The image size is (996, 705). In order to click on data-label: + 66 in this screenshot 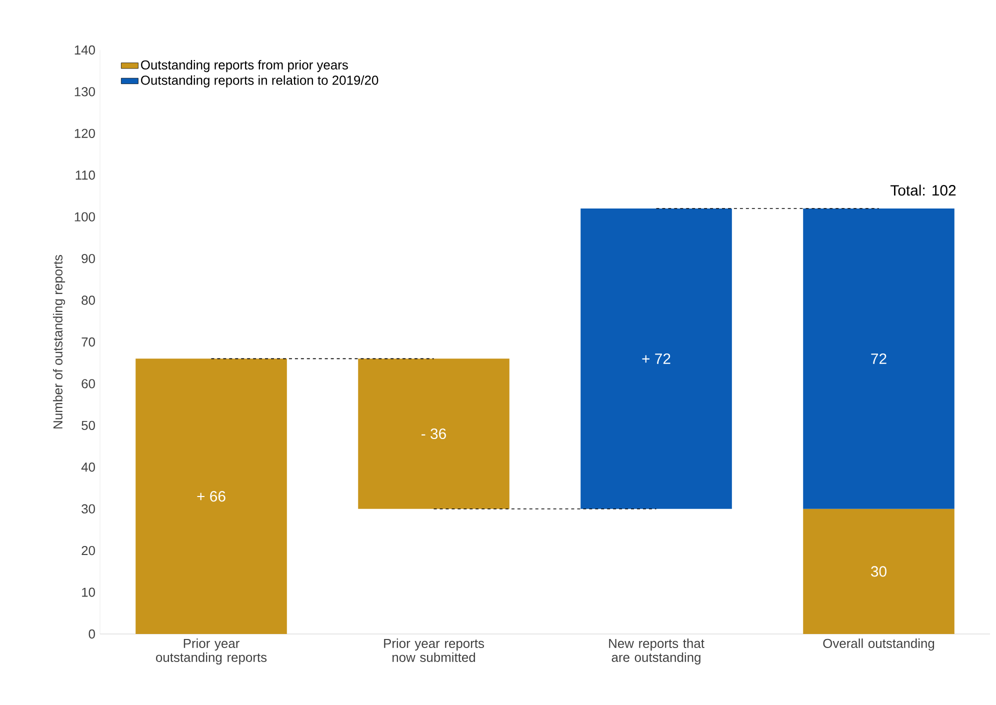, I will do `click(211, 496)`.